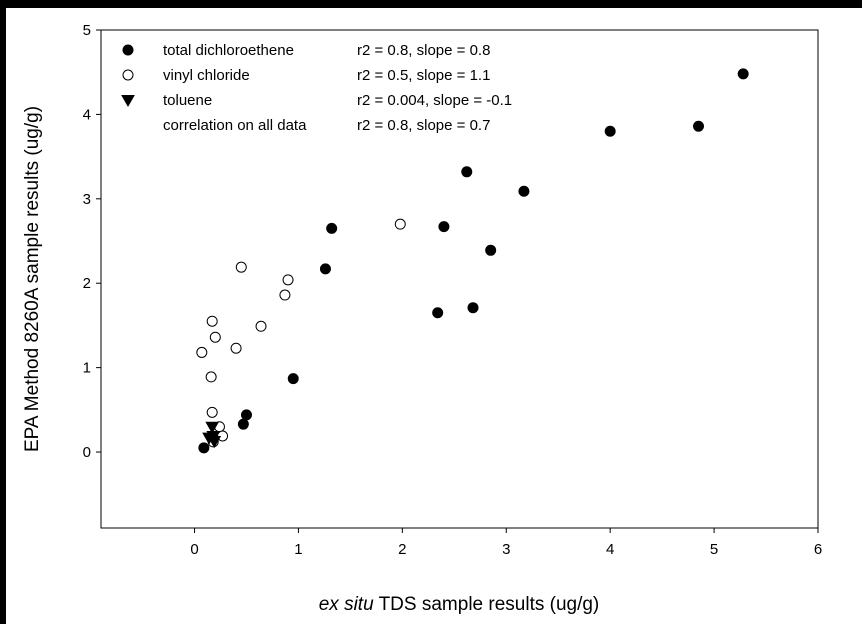 Image resolution: width=862 pixels, height=624 pixels. Describe the element at coordinates (92, 241) in the screenshot. I see `y-axis: 0 1 2 3 4 5` at that location.